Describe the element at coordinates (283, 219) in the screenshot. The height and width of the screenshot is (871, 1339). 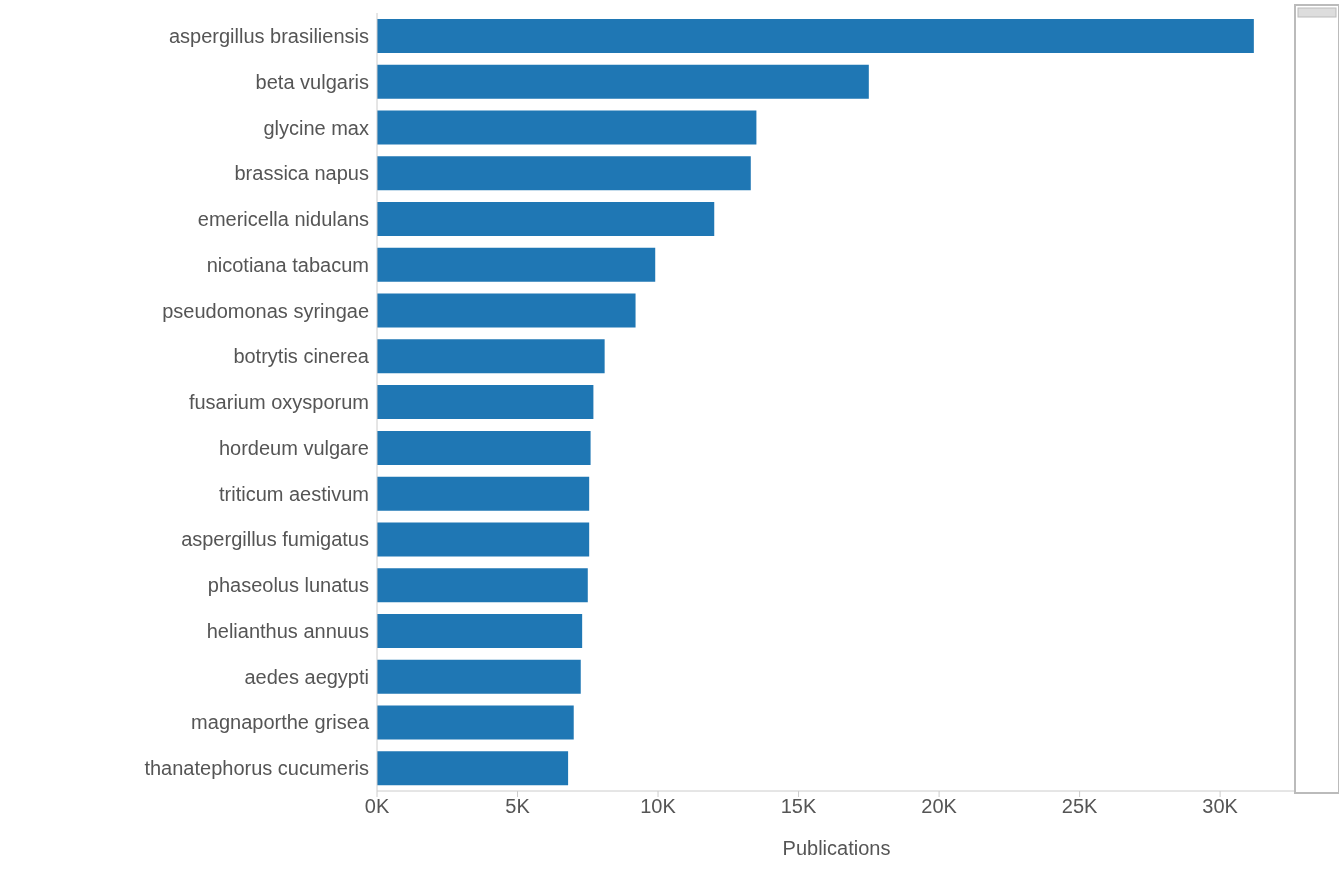
I see `y-tick-label: emericella nidulans` at that location.